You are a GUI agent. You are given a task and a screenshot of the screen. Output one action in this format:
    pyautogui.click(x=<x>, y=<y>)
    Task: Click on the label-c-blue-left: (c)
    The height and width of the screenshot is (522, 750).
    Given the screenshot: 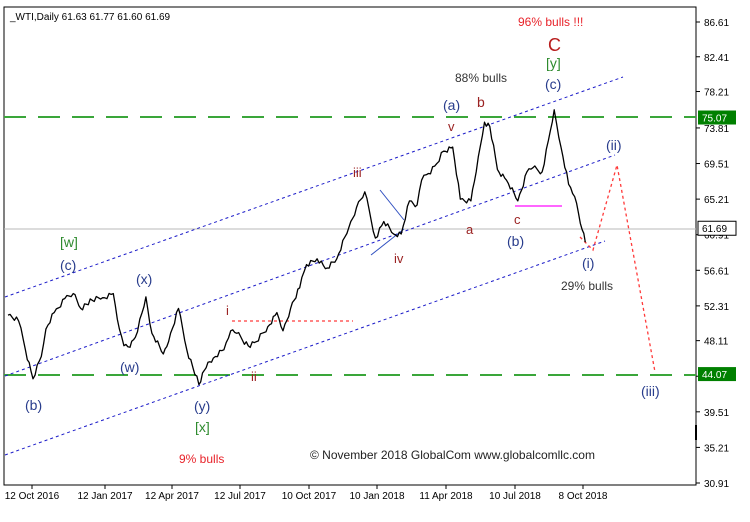 What is the action you would take?
    pyautogui.click(x=68, y=265)
    